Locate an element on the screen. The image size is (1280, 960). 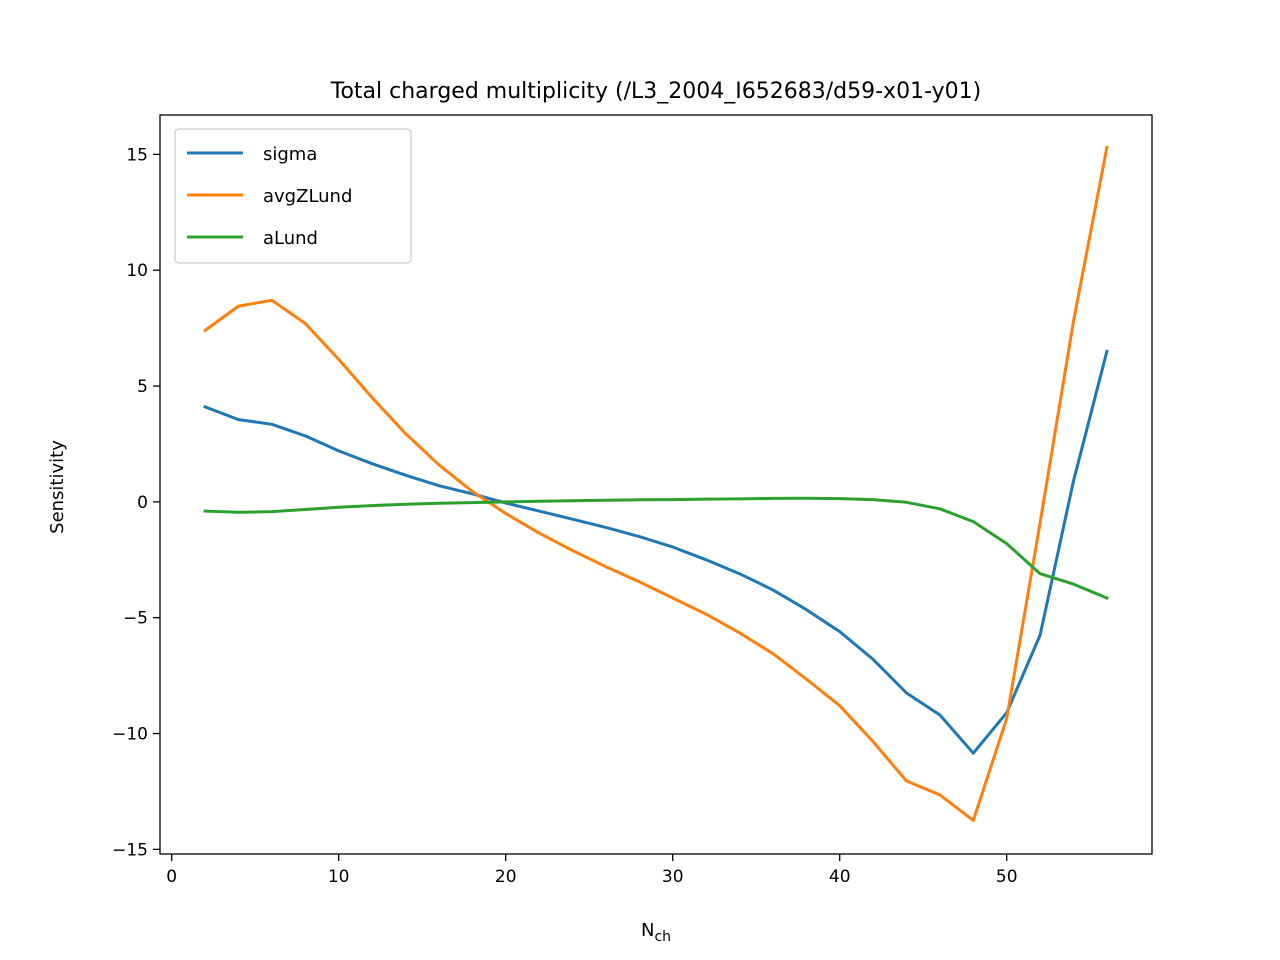
x-axis: 0 10 20 30 40 50 is located at coordinates (592, 870).